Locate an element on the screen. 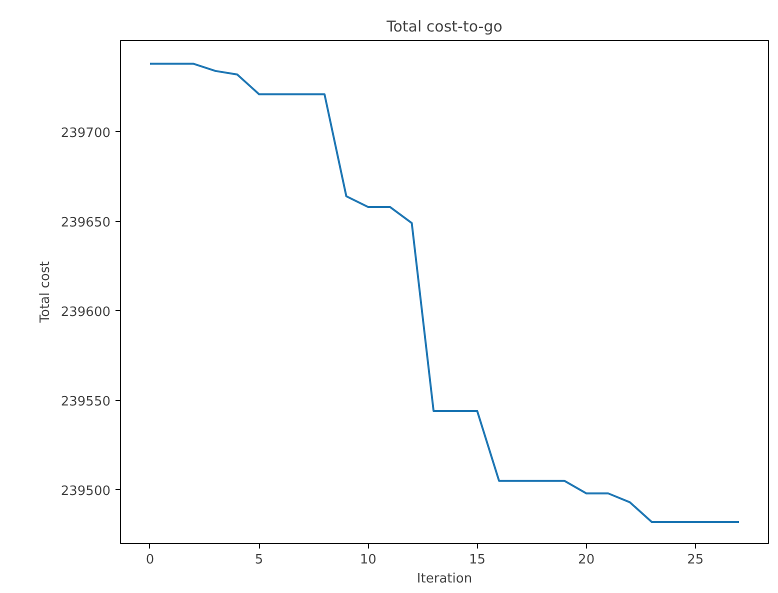 Image resolution: width=778 pixels, height=593 pixels. x-tick-label: 10 is located at coordinates (368, 560).